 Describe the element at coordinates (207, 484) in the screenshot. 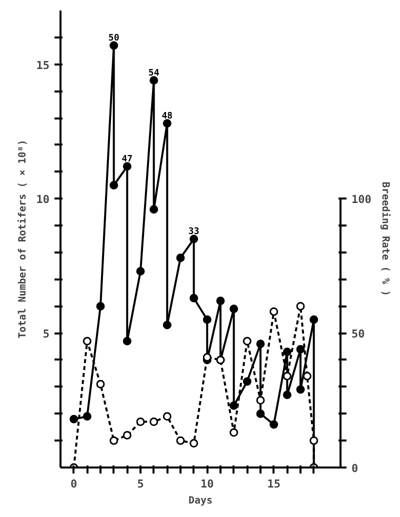

I see `x-tick-label: 10` at that location.